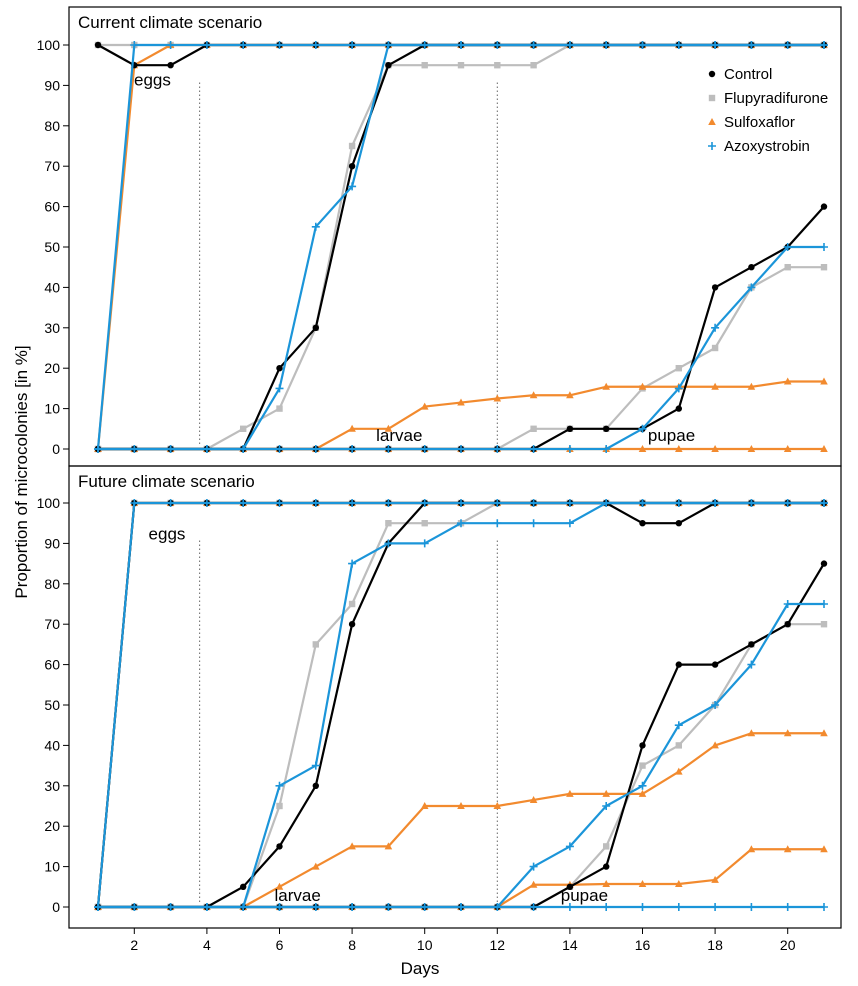 This screenshot has width=858, height=986. I want to click on series-line, so click(461, 415).